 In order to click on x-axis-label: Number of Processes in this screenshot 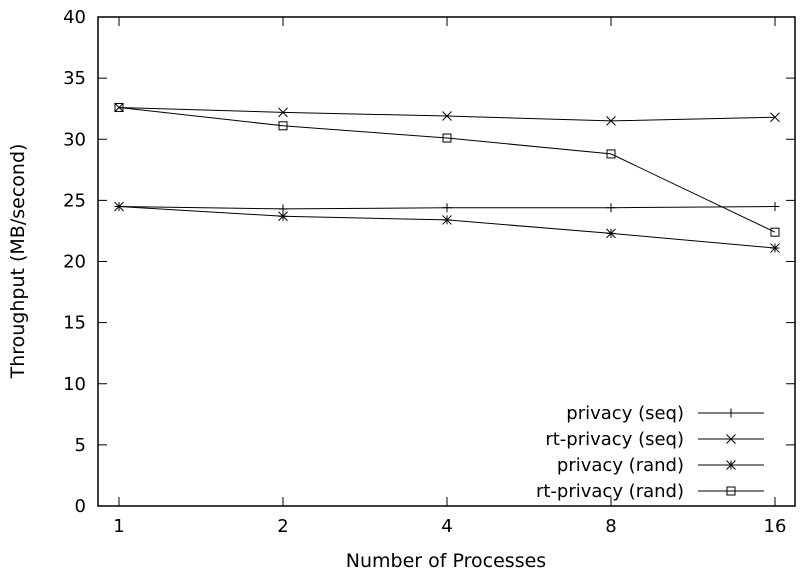, I will do `click(446, 561)`.